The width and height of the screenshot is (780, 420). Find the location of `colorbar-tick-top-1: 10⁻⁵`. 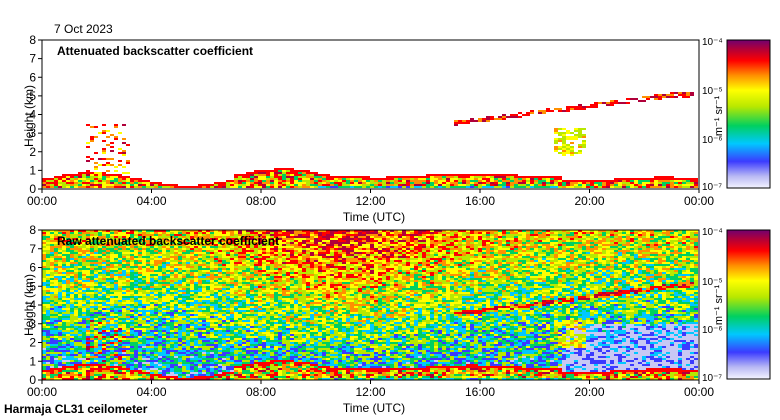

colorbar-tick-top-1: 10⁻⁵ is located at coordinates (712, 91).